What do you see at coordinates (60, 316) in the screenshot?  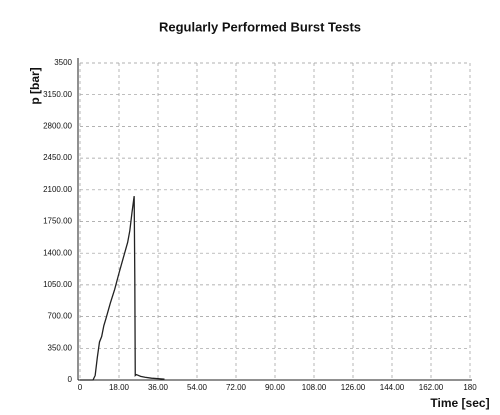 I see `y-tick-label: 700.00` at bounding box center [60, 316].